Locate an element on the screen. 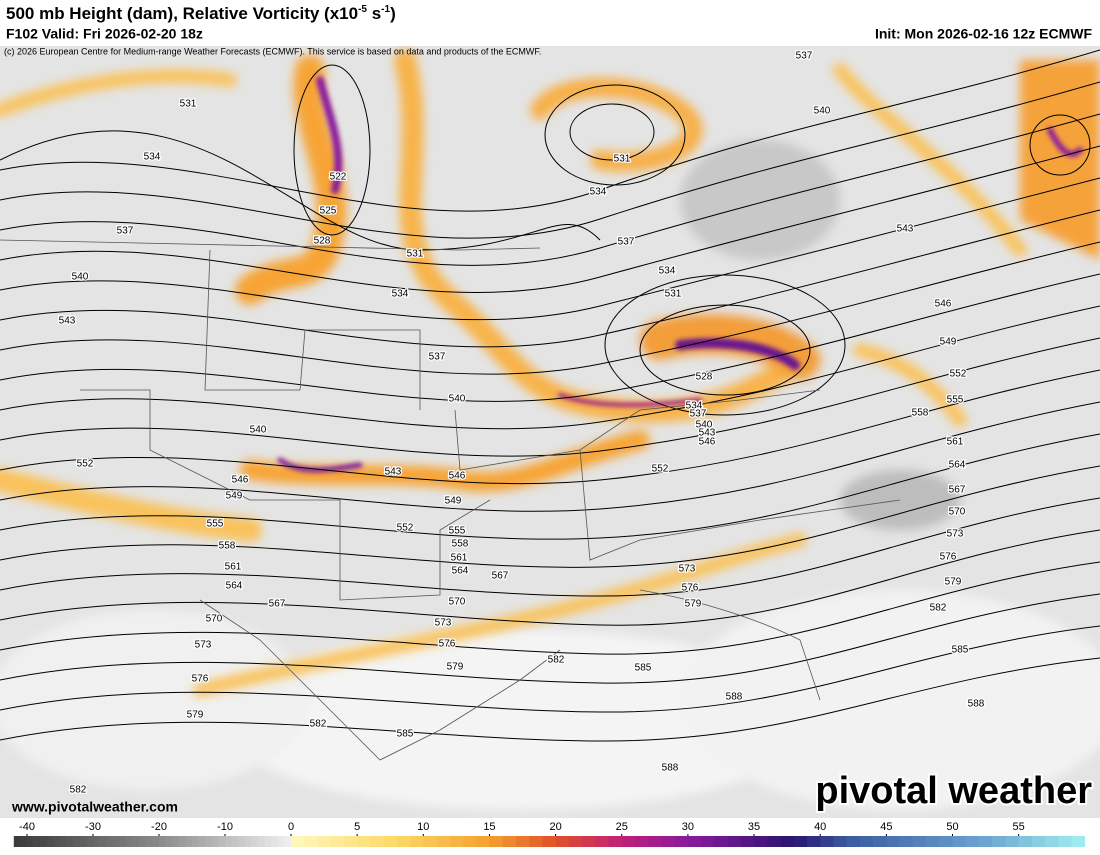 The width and height of the screenshot is (1100, 855). colorbar-tick-label: 40 is located at coordinates (820, 827).